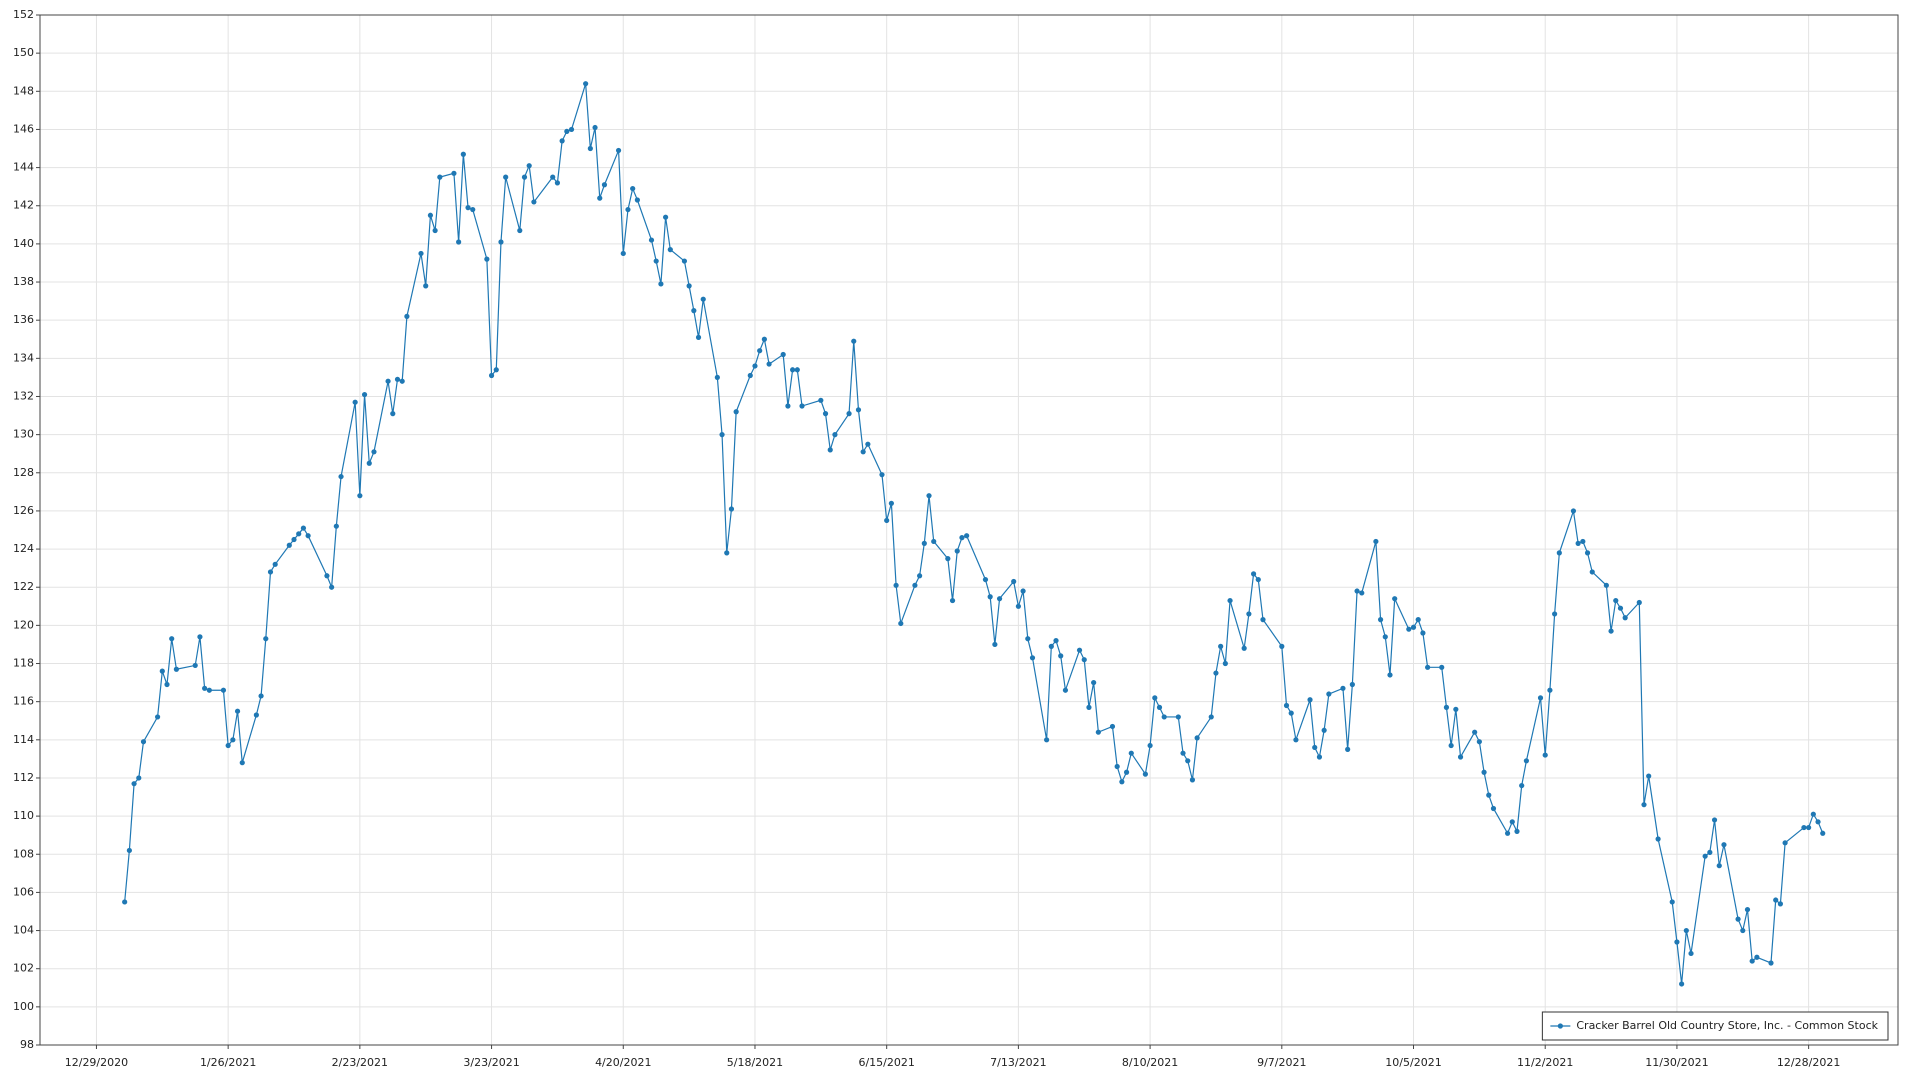 Image resolution: width=1920 pixels, height=1080 pixels. What do you see at coordinates (1560, 1026) in the screenshot?
I see `legend-marker` at bounding box center [1560, 1026].